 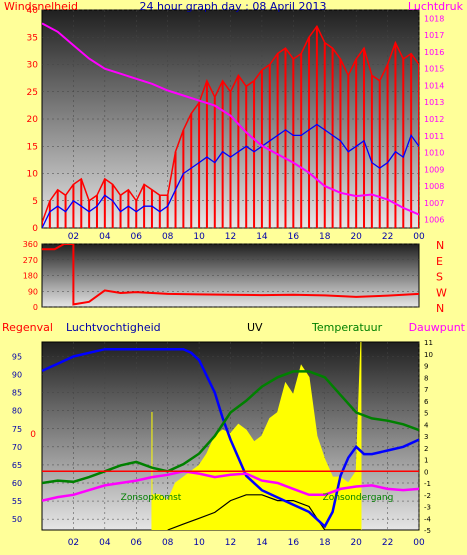 What do you see at coordinates (17, 501) in the screenshot?
I see `humidity-tick-label: 55` at bounding box center [17, 501].